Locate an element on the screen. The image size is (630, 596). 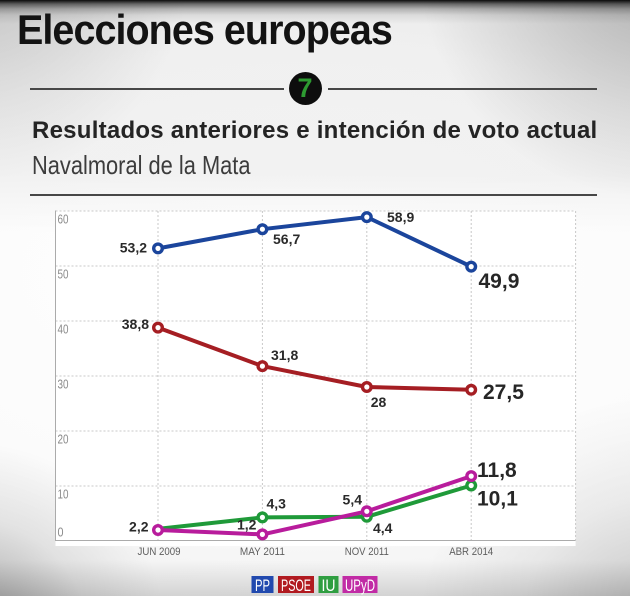
svg-text: 11,8 is located at coordinates (497, 470).